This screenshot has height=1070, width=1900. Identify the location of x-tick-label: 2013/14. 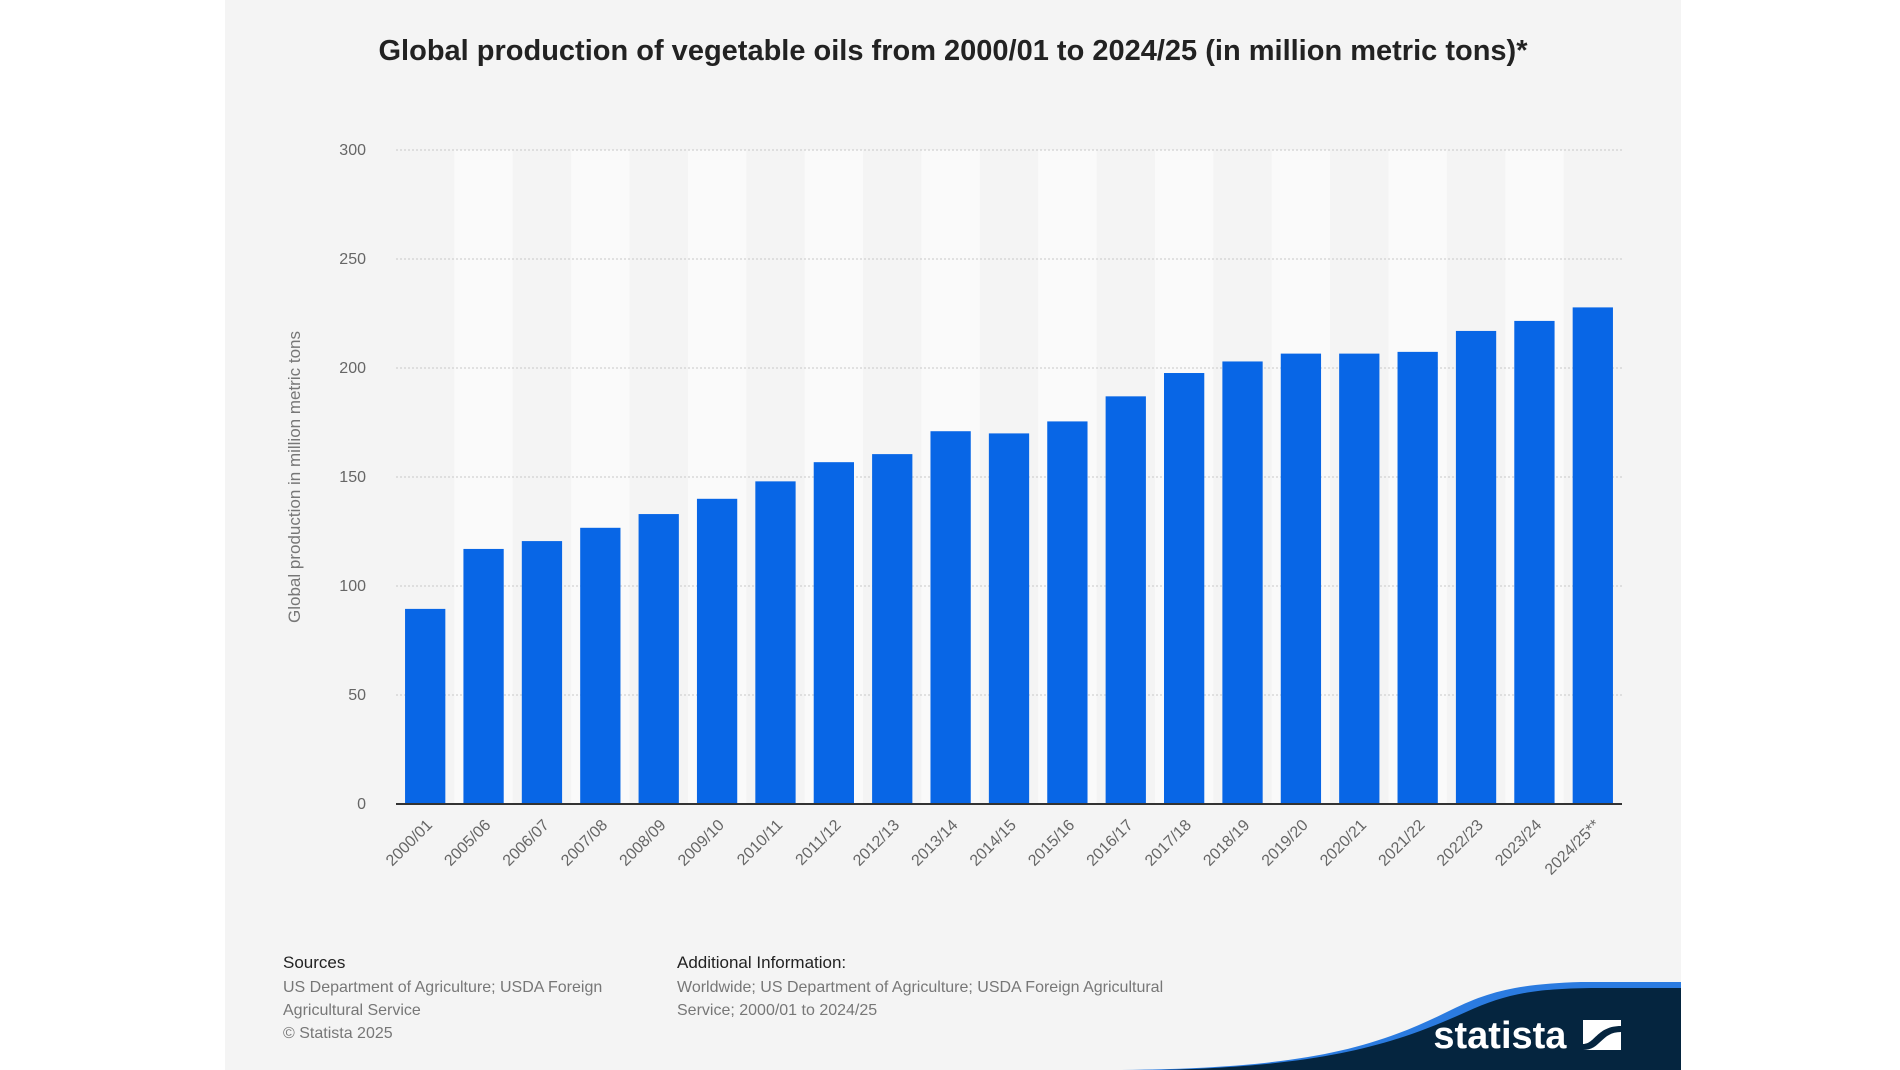
(935, 843).